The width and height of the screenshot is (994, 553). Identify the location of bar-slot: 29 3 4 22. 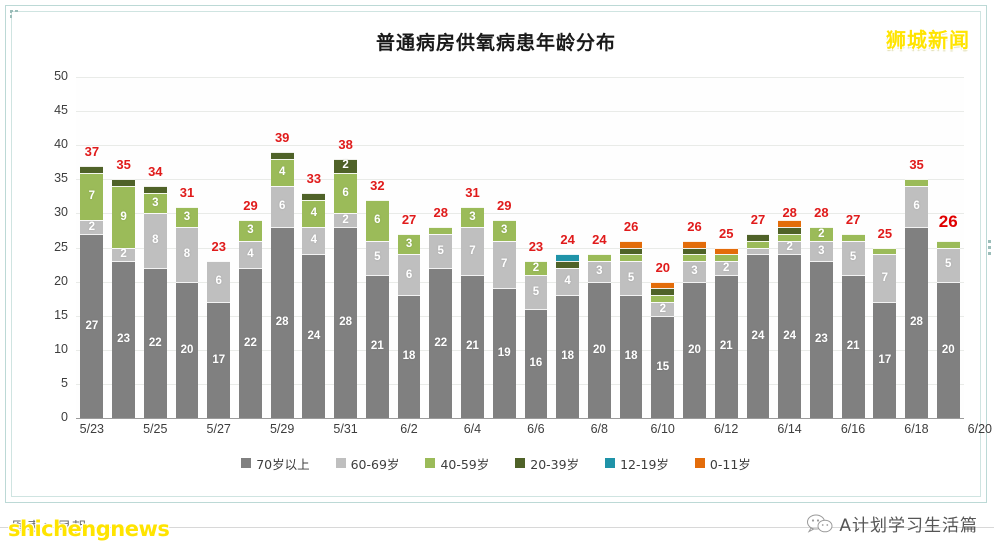
(251, 247).